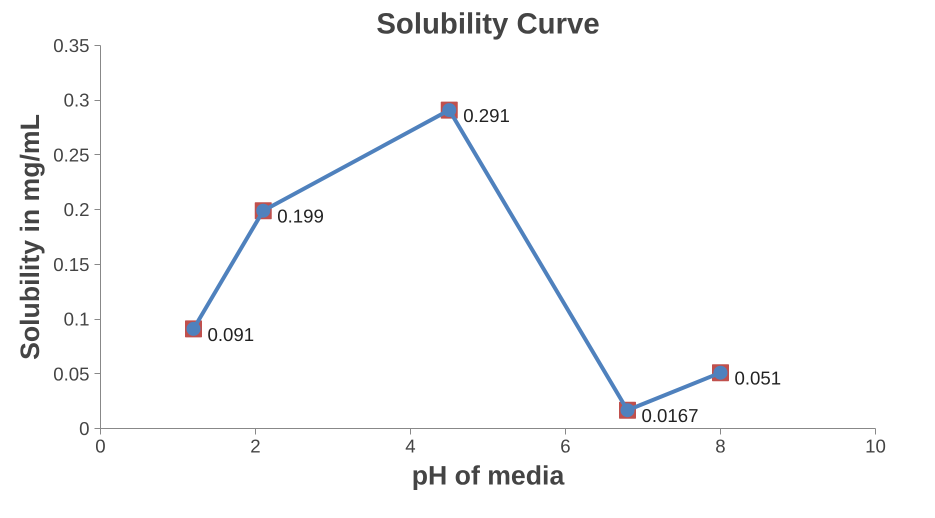 This screenshot has height=518, width=935. I want to click on x-tick-label: 4, so click(410, 446).